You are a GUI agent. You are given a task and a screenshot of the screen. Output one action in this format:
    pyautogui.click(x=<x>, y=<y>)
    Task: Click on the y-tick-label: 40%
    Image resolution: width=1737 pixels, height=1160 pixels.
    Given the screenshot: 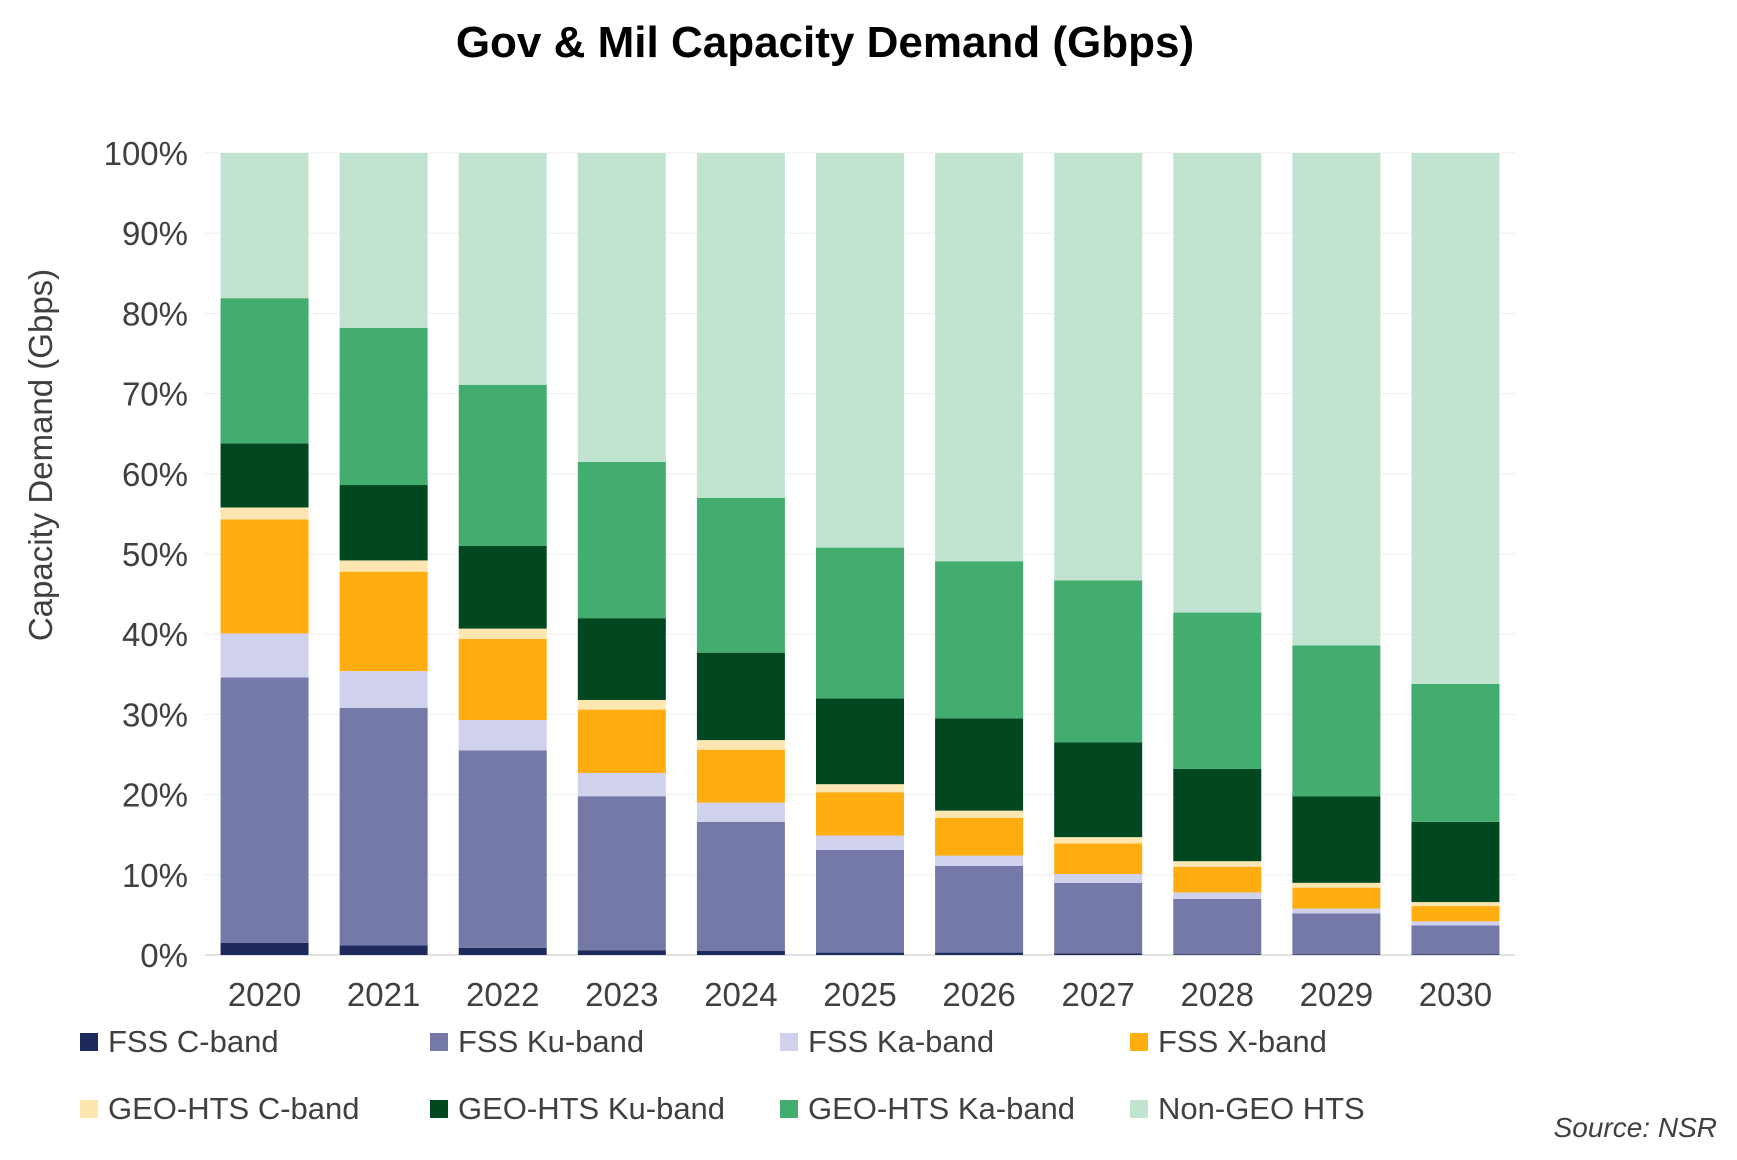 What is the action you would take?
    pyautogui.click(x=155, y=634)
    